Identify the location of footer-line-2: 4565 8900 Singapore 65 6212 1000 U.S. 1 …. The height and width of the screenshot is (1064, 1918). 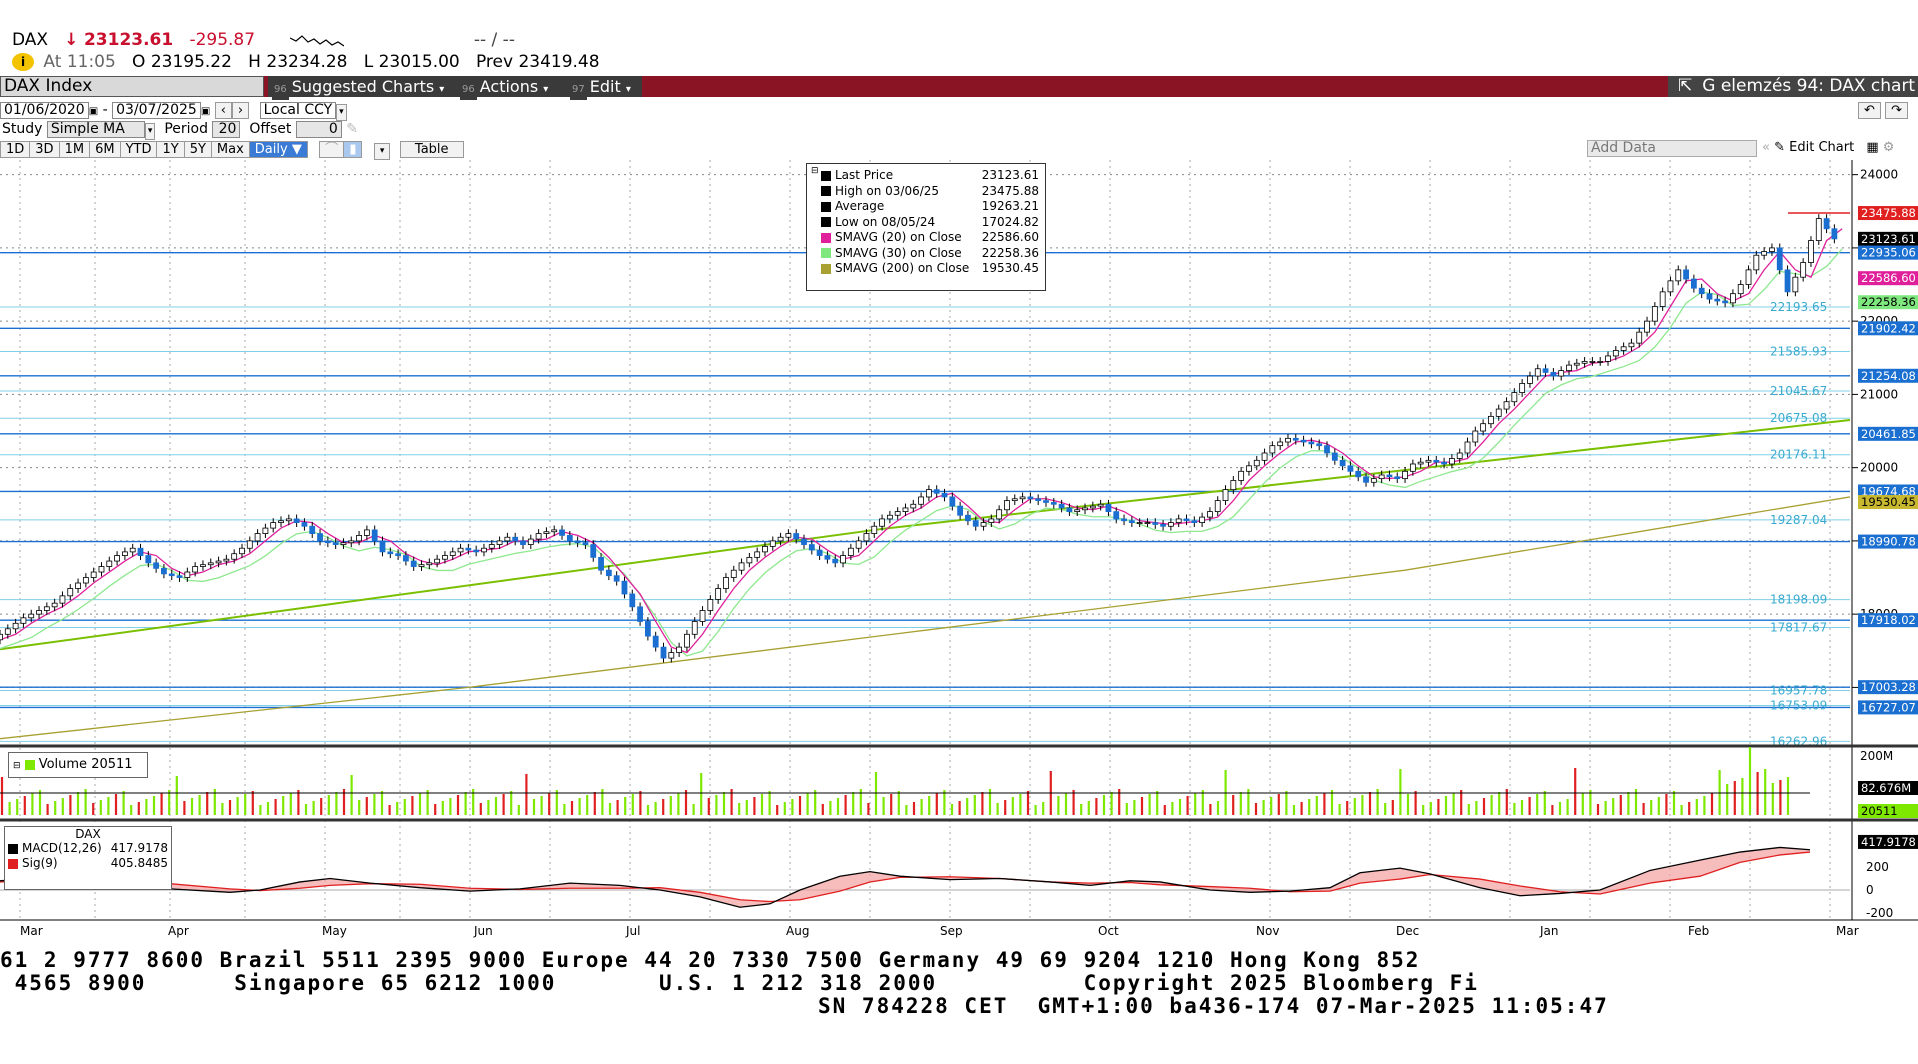
(739, 983).